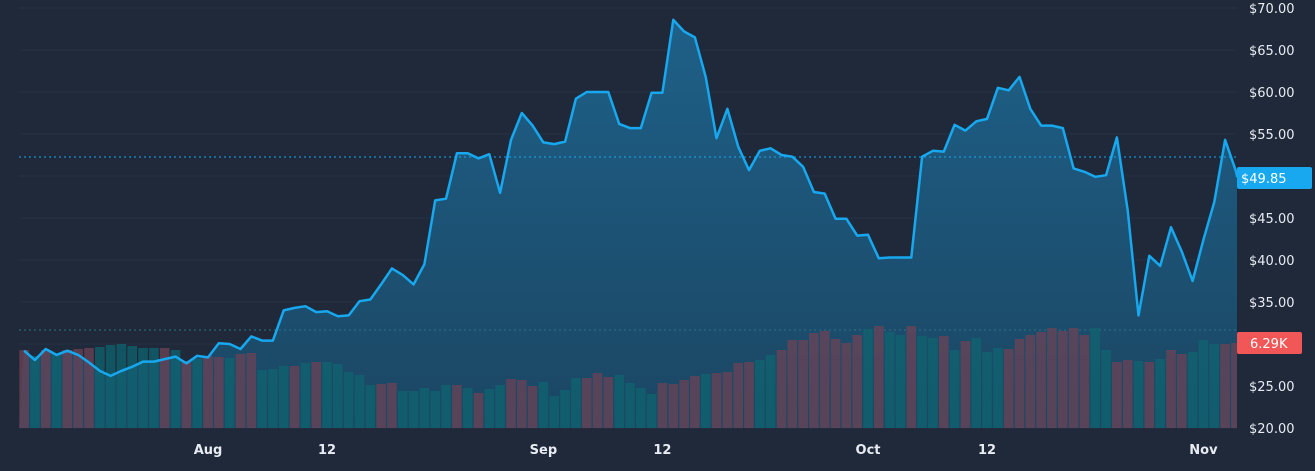 The image size is (1315, 471). What do you see at coordinates (1272, 135) in the screenshot?
I see `price-tick-label: $55.00` at bounding box center [1272, 135].